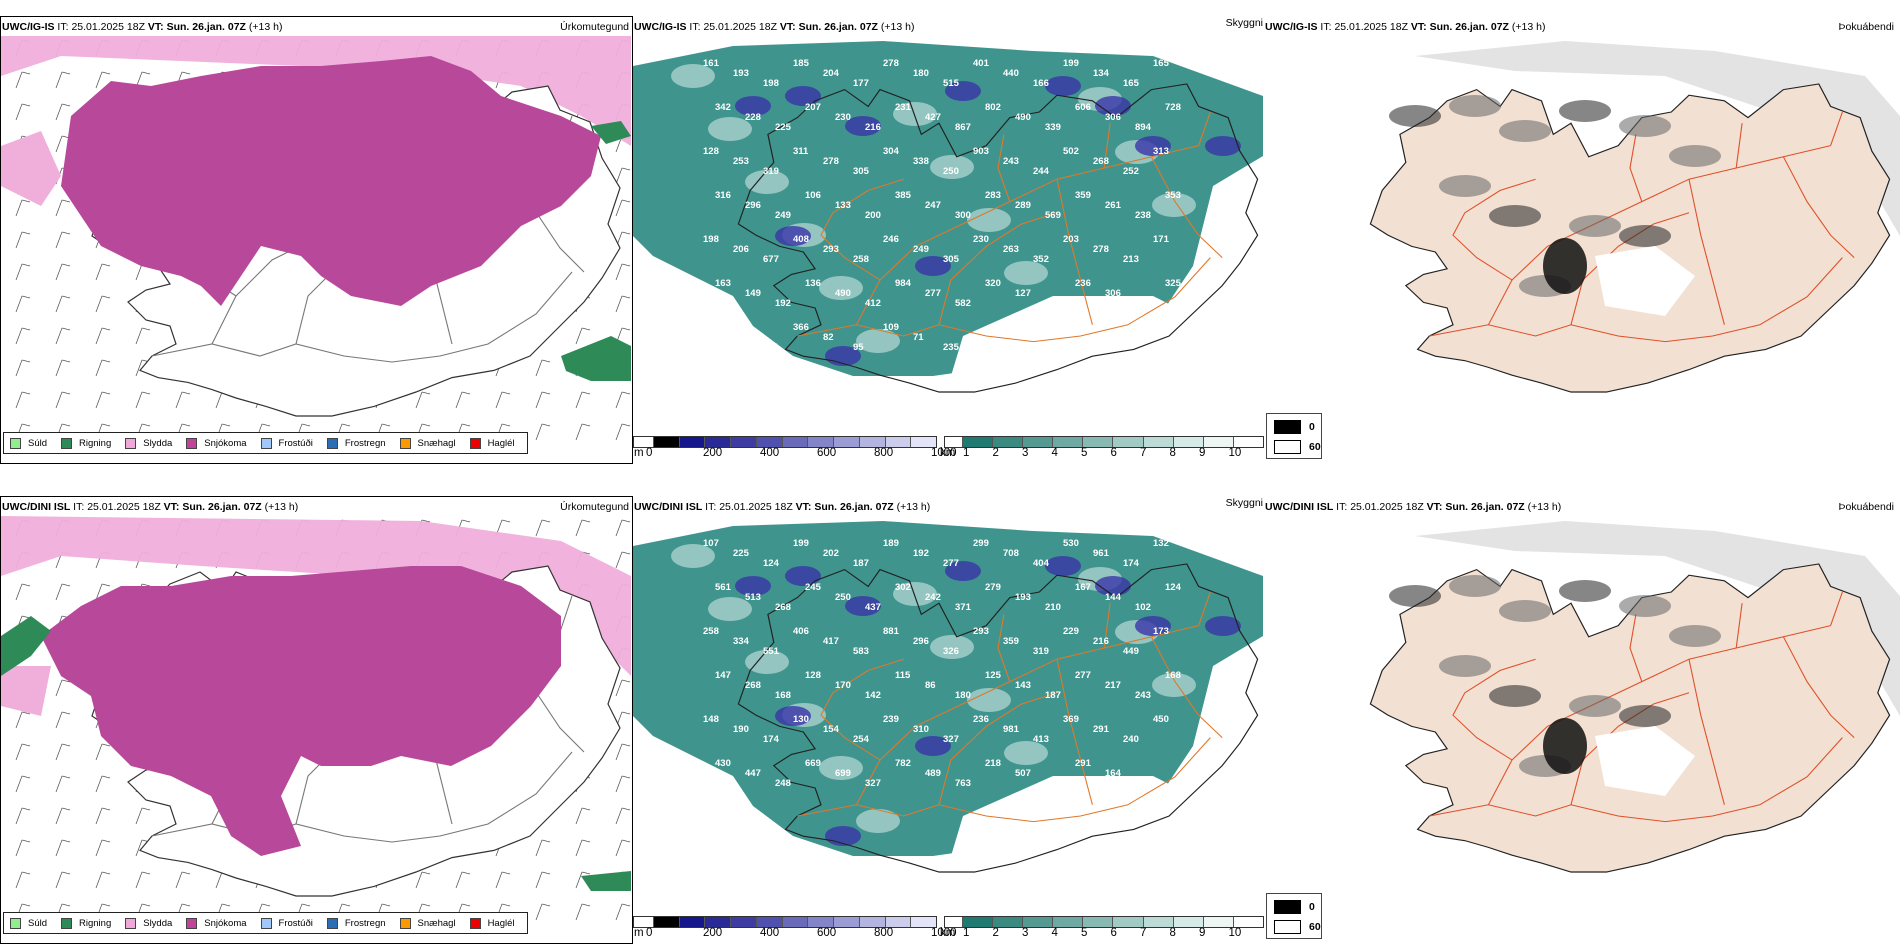 The image size is (1900, 950). I want to click on cloud-base-value: 128, so click(711, 151).